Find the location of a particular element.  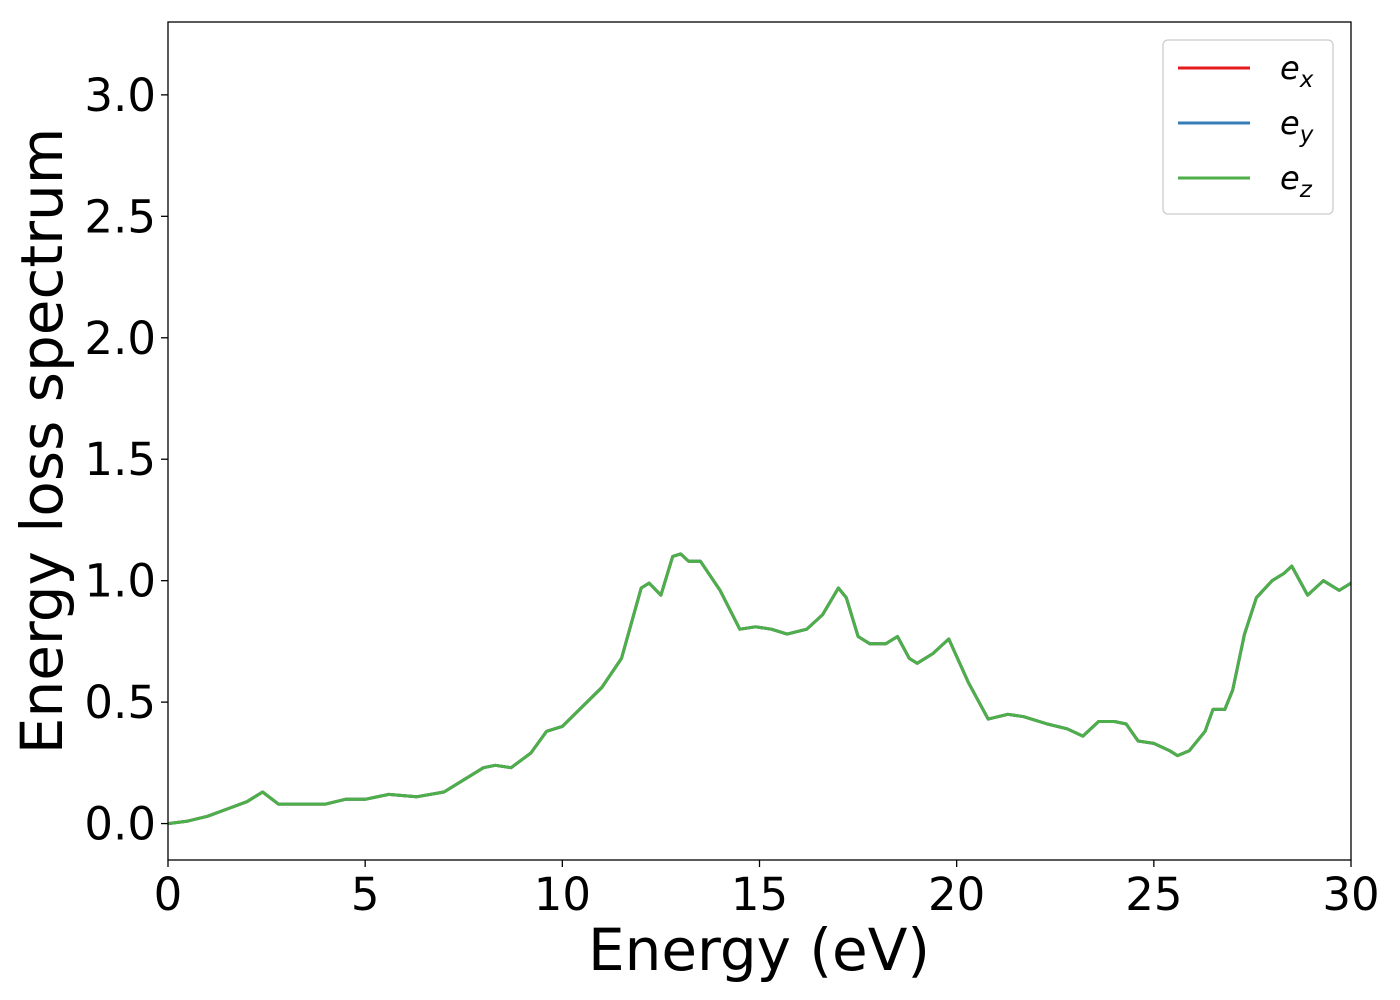

legend-label: ey is located at coordinates (1297, 126).